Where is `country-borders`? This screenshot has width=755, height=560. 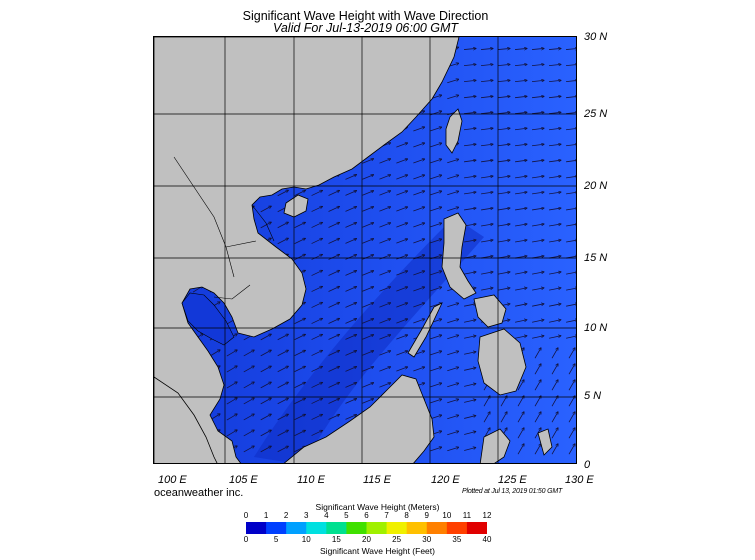
country-borders is located at coordinates (224, 228).